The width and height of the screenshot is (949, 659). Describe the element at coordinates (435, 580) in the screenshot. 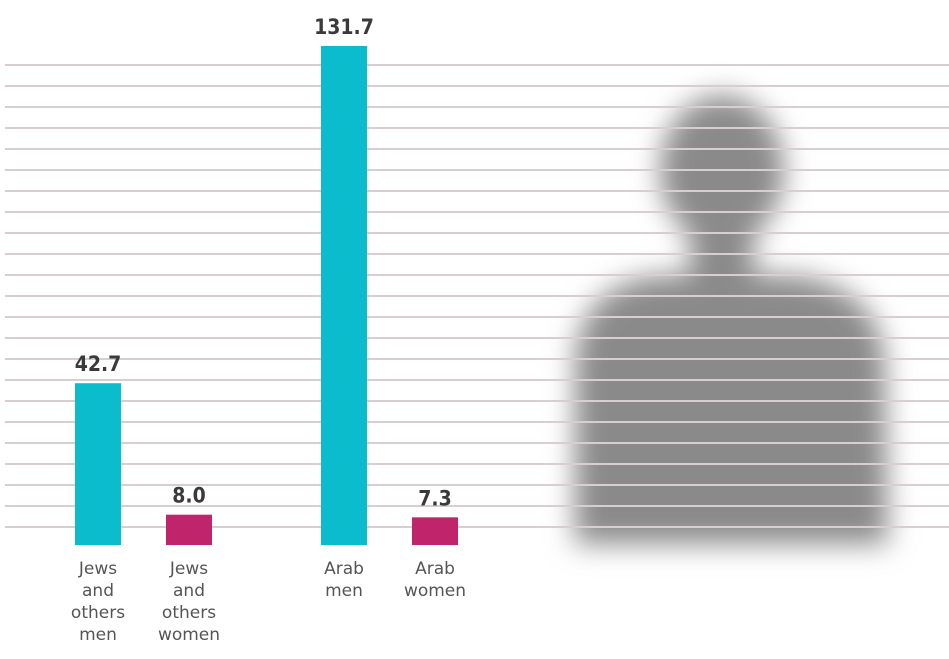

I see `x-tick-label: Arab women` at that location.